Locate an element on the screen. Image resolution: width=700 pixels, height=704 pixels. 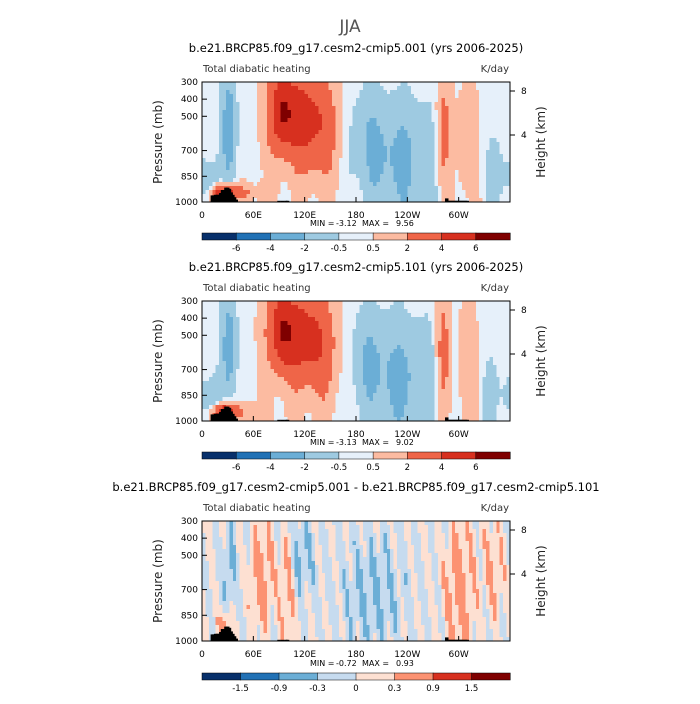
colorbar-label: -2 is located at coordinates (304, 249).